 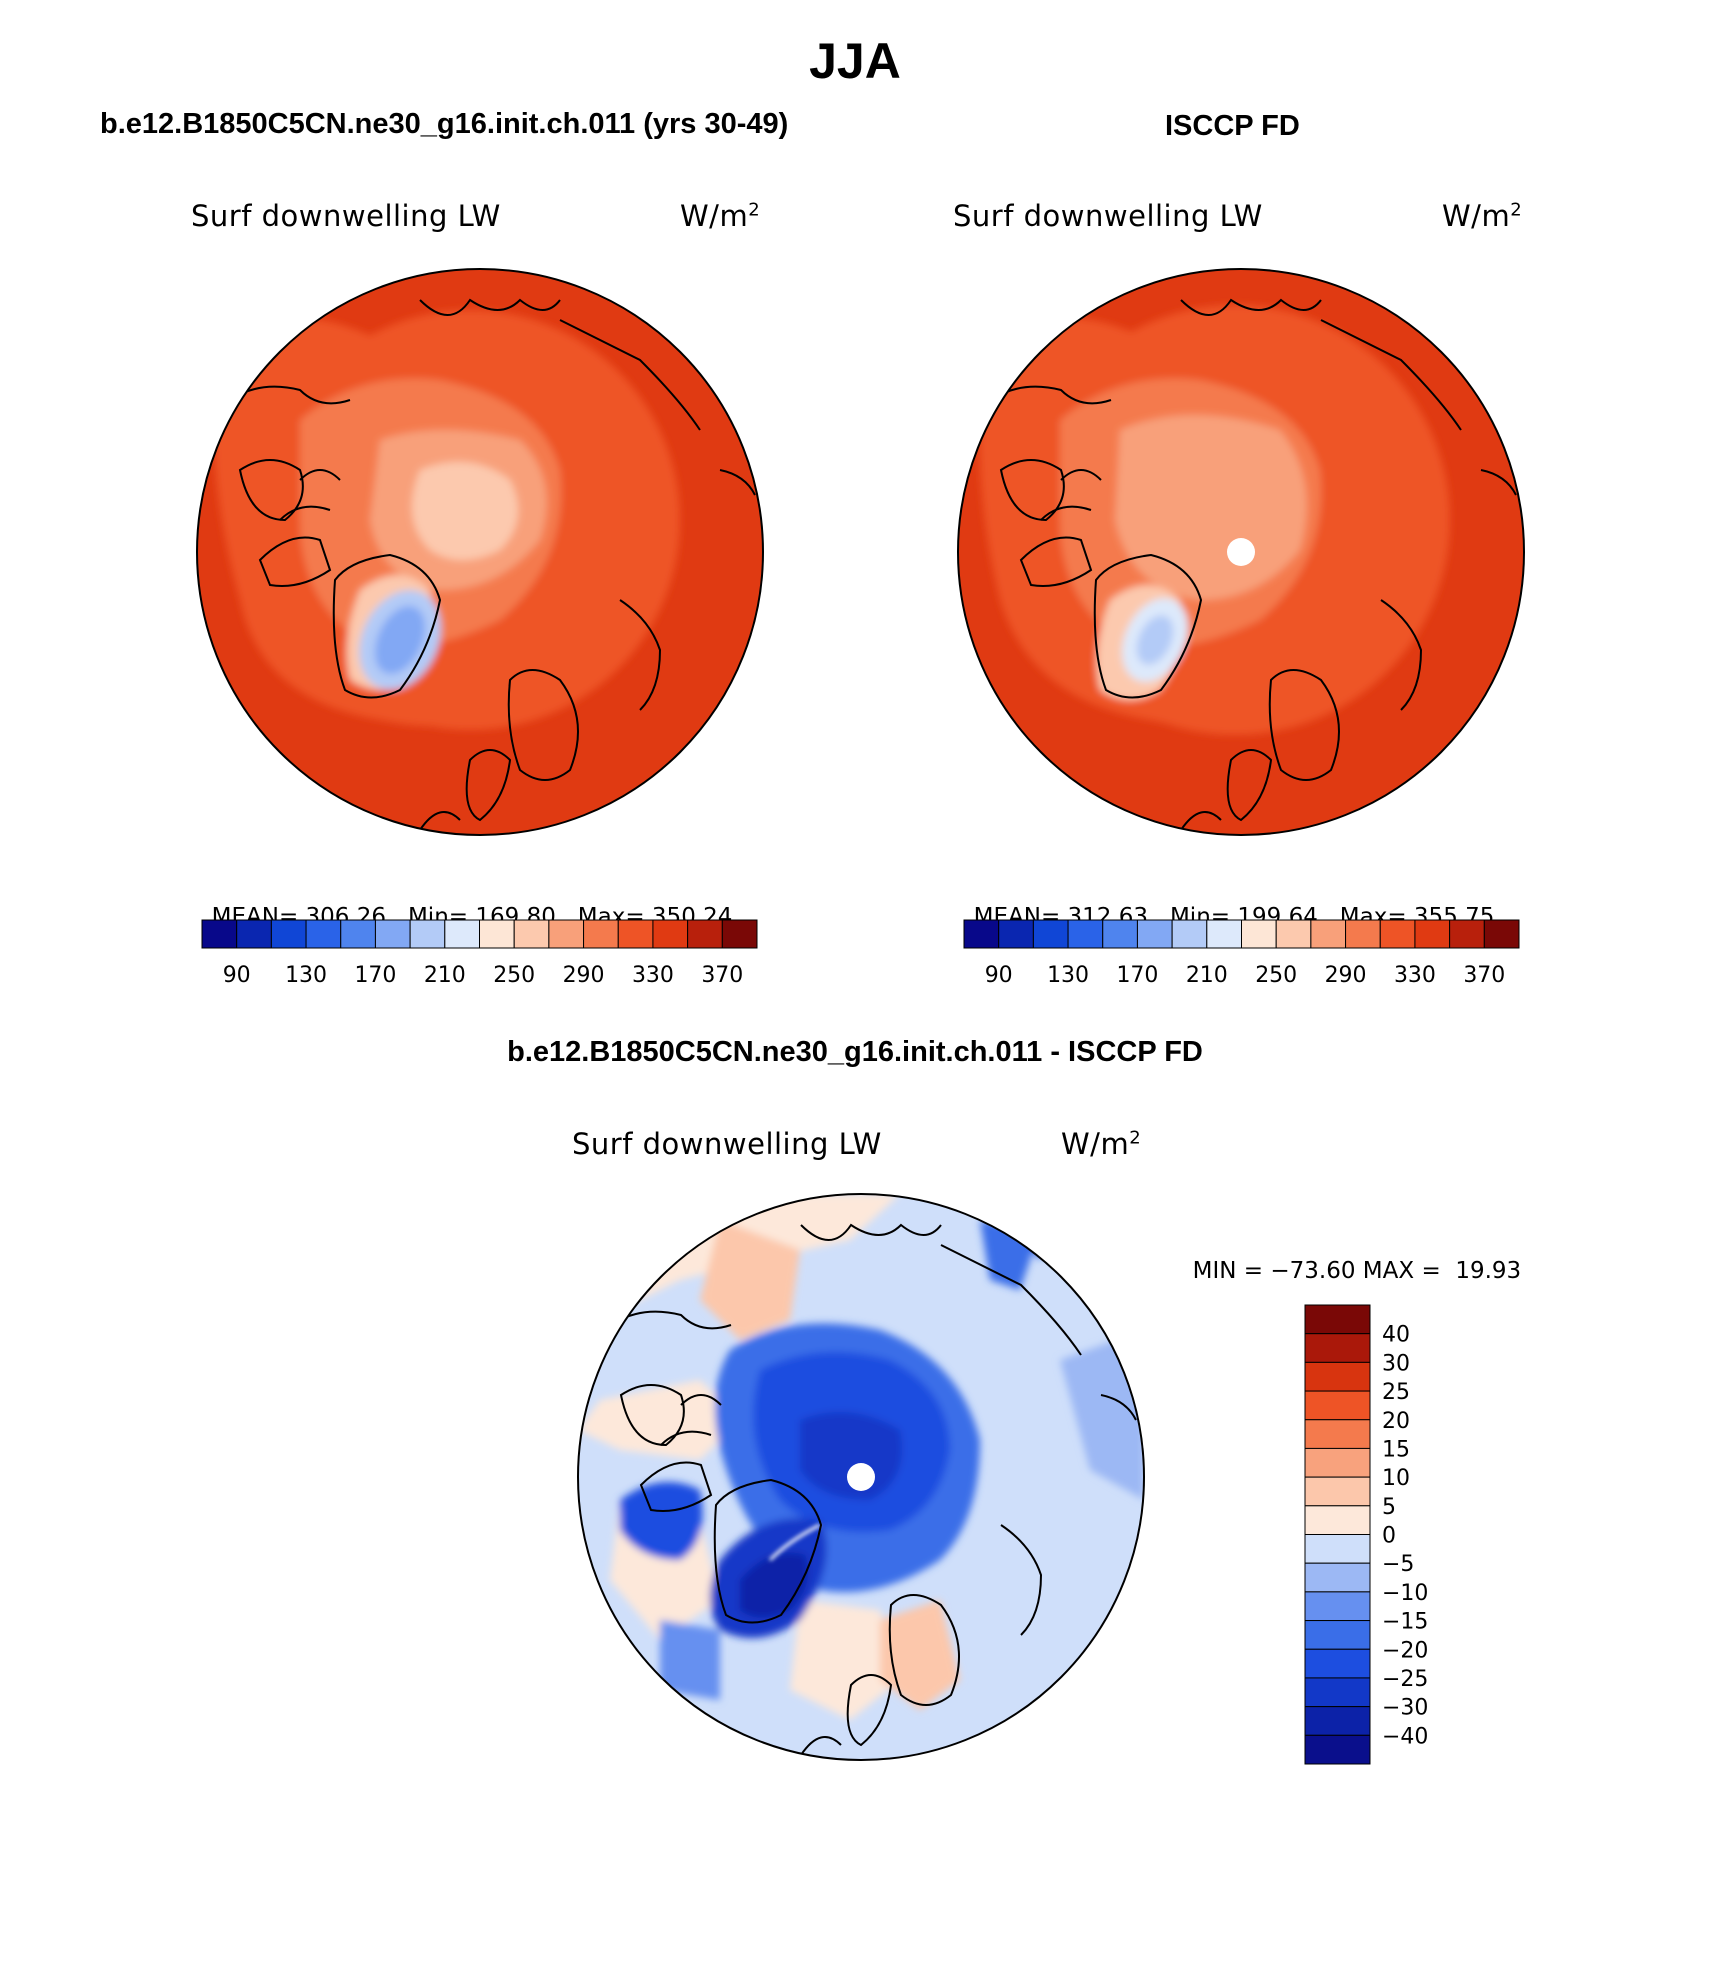 What do you see at coordinates (1476, 216) in the screenshot?
I see `panel2-units: W/m` at bounding box center [1476, 216].